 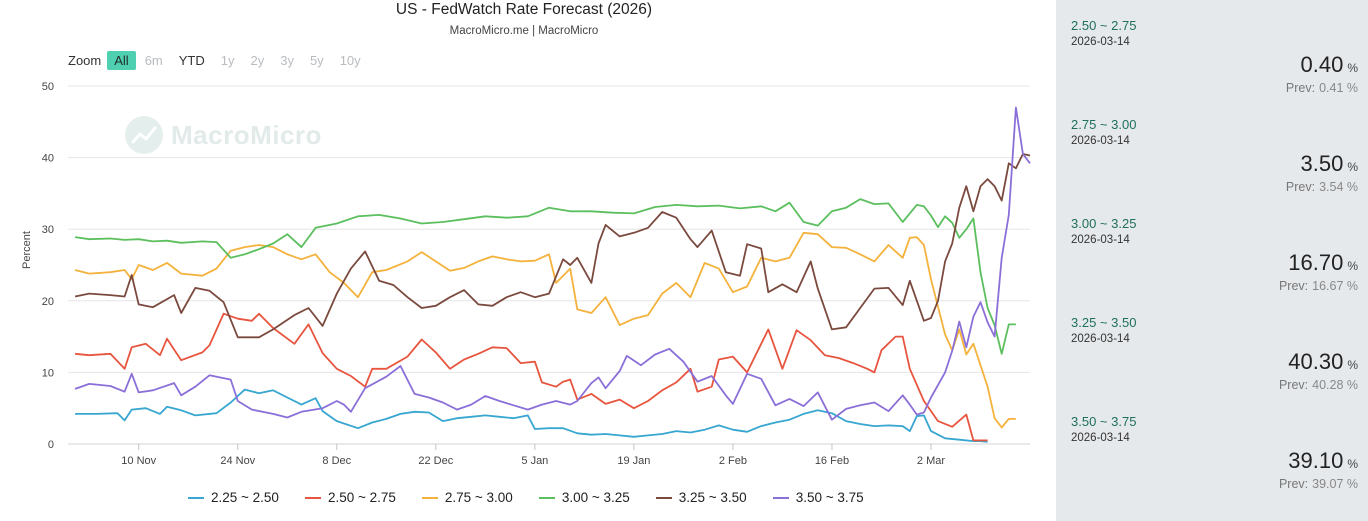 What do you see at coordinates (1338, 187) in the screenshot?
I see `panel-prev-value: 3.54 %` at bounding box center [1338, 187].